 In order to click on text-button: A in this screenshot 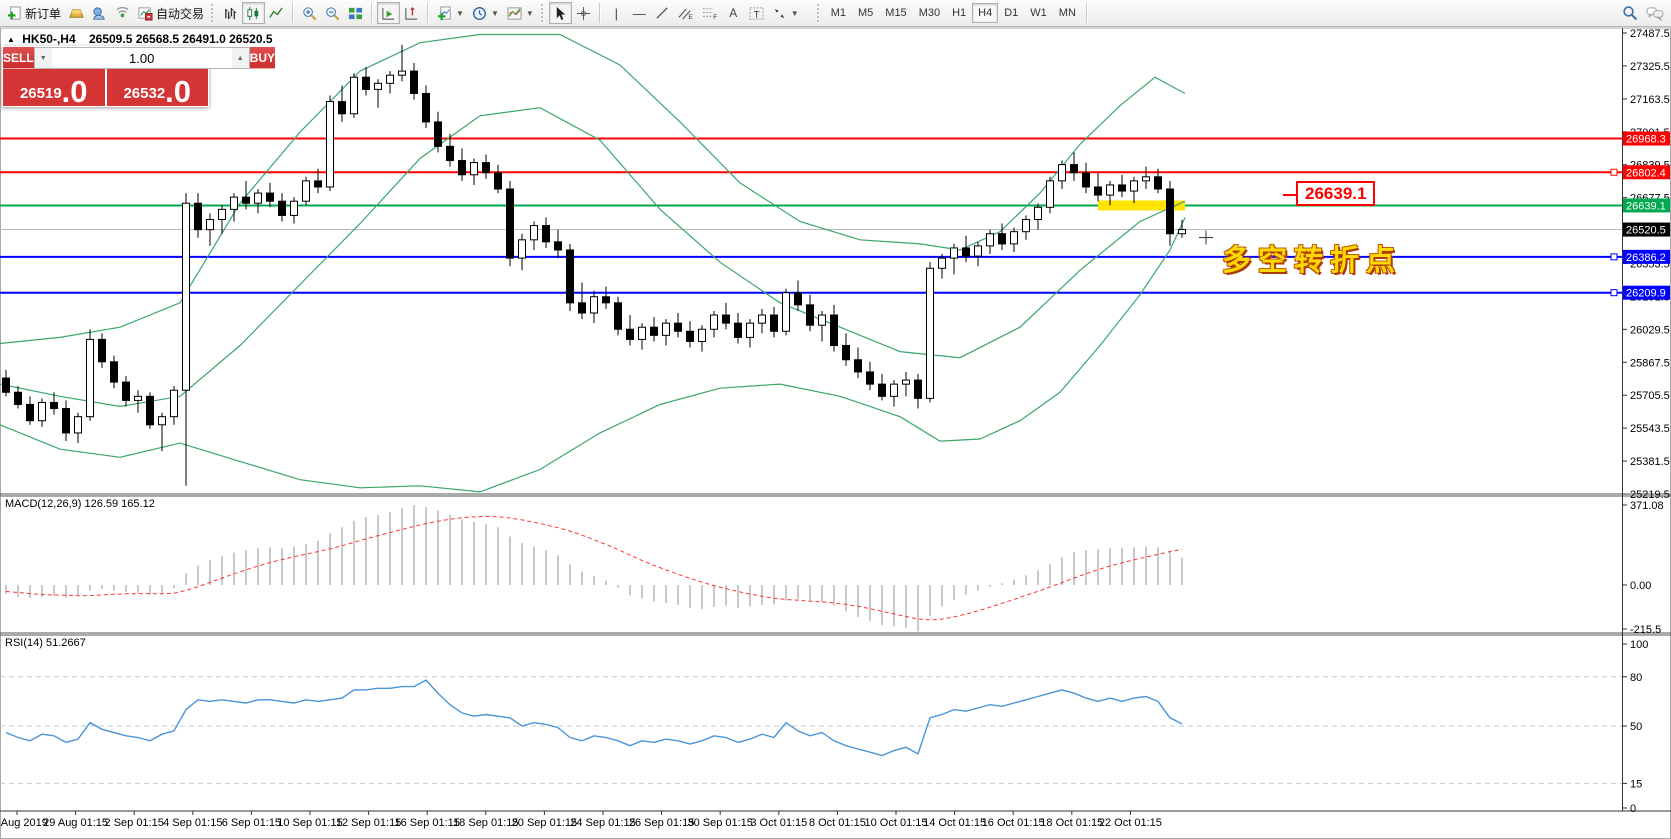, I will do `click(733, 13)`.